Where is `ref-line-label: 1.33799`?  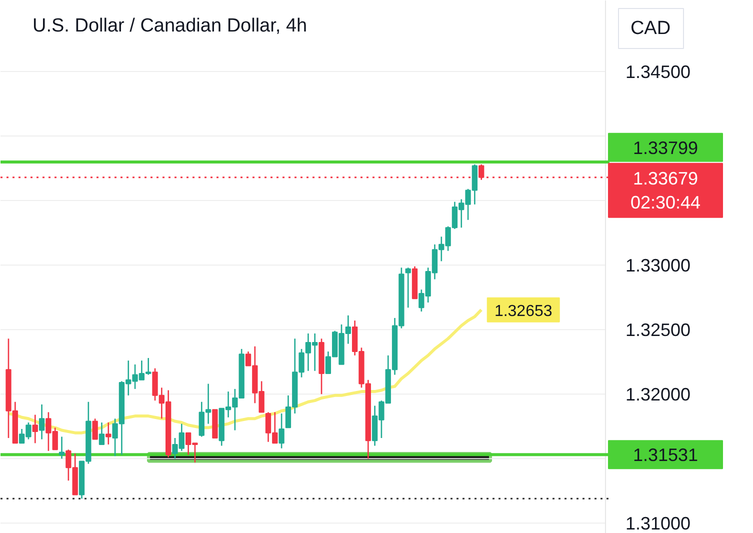 ref-line-label: 1.33799 is located at coordinates (665, 148).